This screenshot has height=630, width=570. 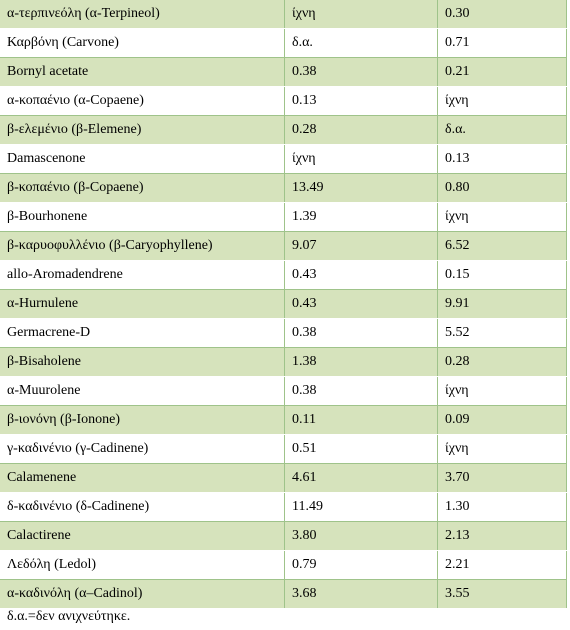 I want to click on compound-name-cell: Calactirene, so click(x=142, y=536).